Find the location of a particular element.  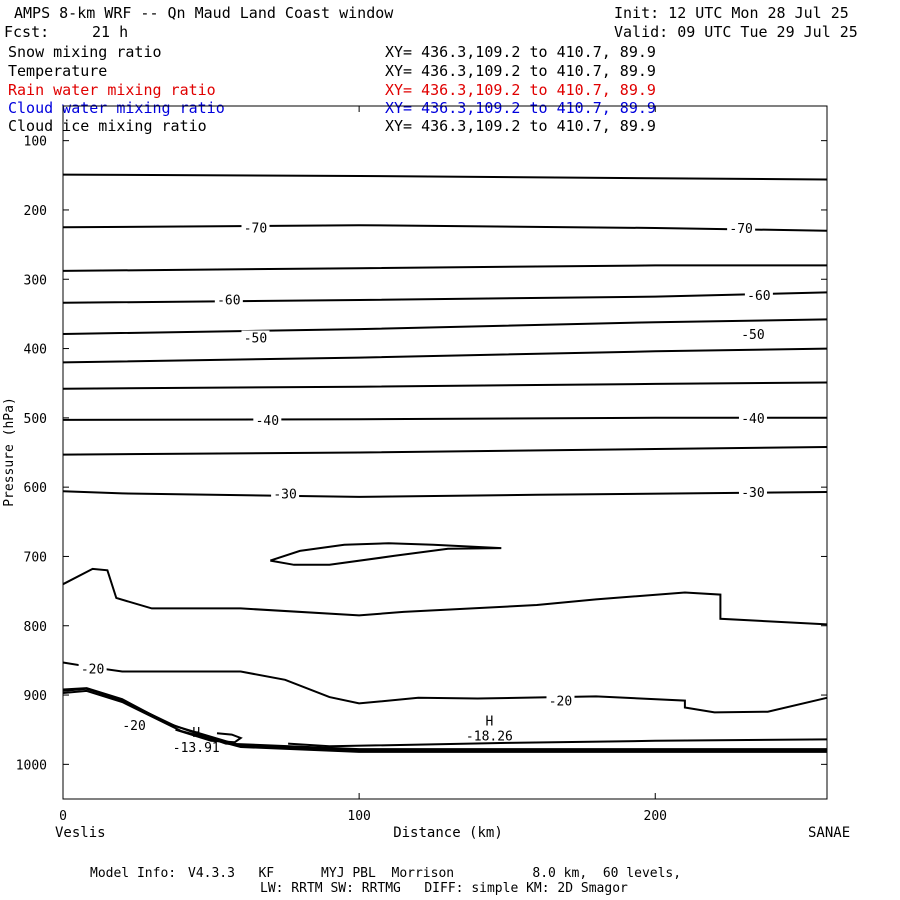

y-tick-label: 600 is located at coordinates (35, 488).